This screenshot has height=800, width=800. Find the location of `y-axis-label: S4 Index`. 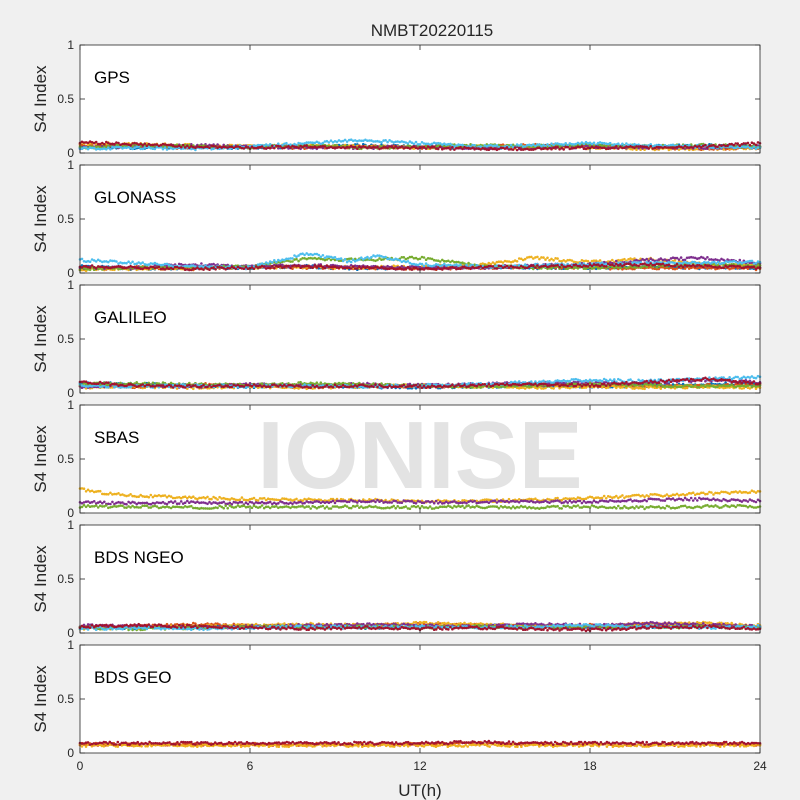

y-axis-label: S4 Index is located at coordinates (40, 219).